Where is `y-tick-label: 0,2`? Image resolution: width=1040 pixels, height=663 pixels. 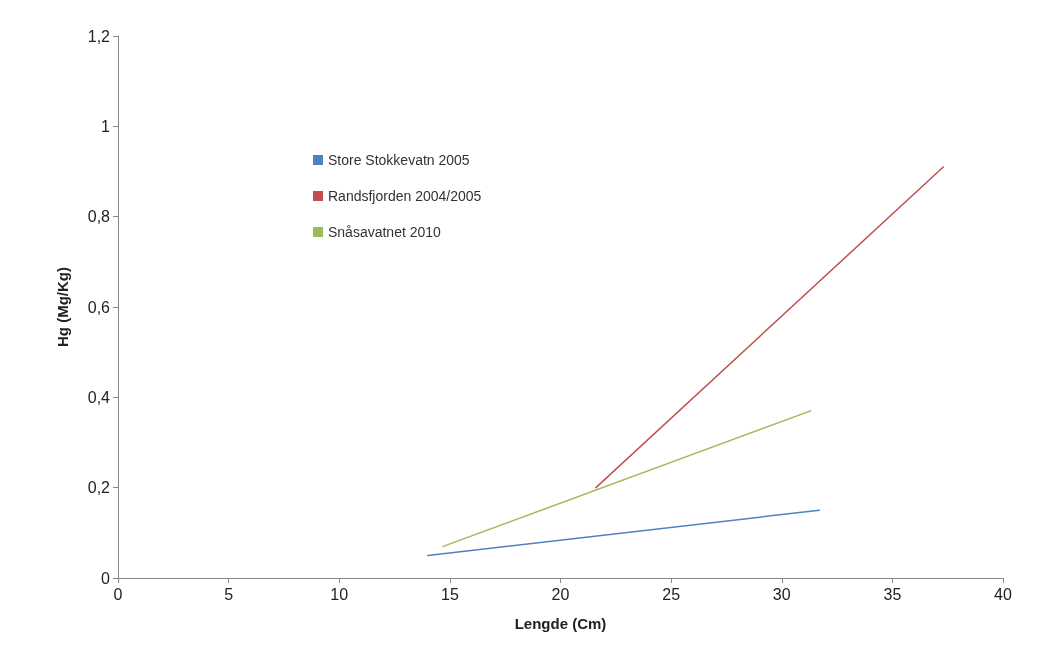 y-tick-label: 0,2 is located at coordinates (99, 488).